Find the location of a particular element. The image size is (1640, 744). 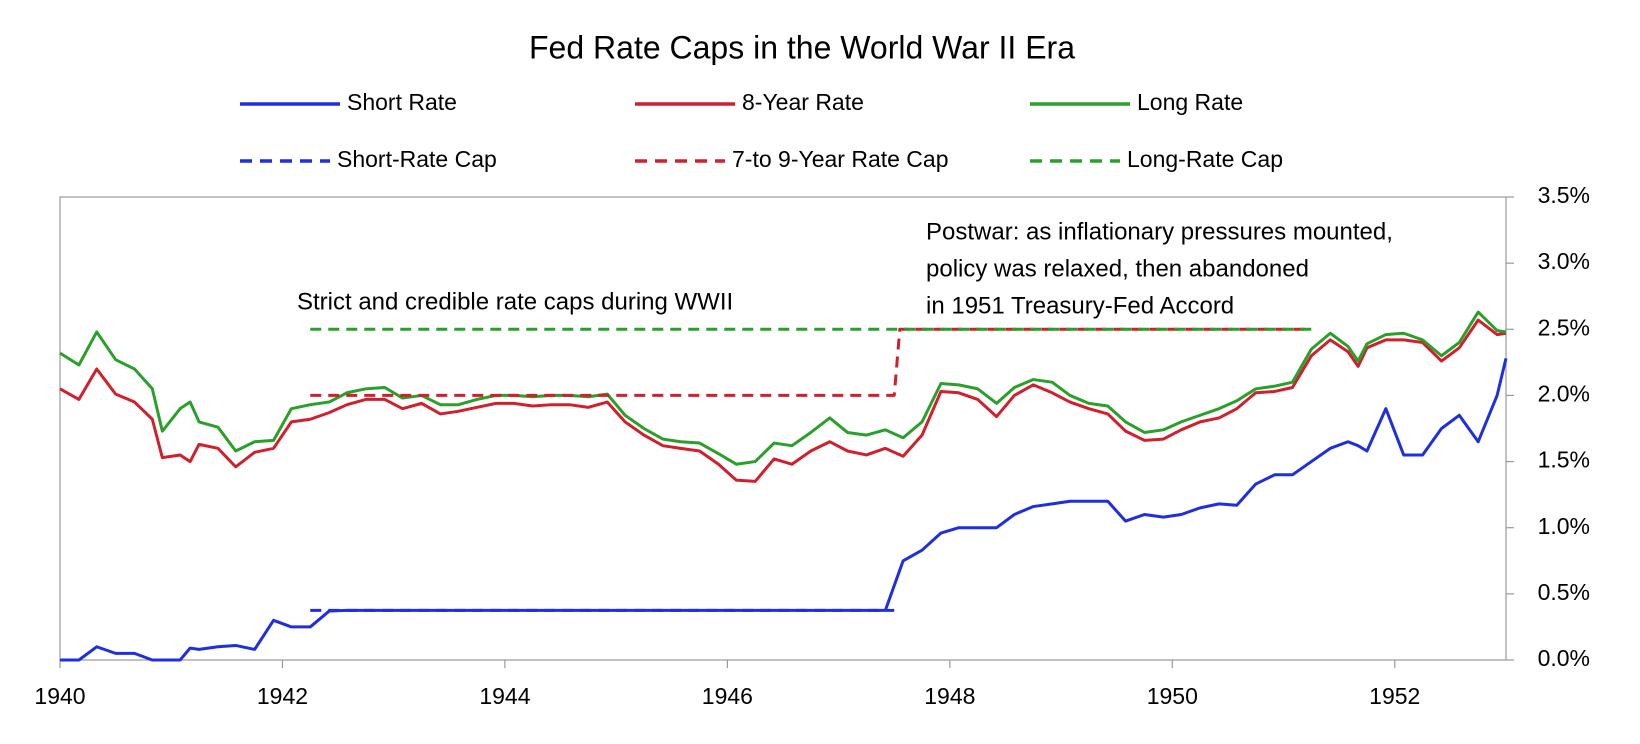

x-tick-label: 1946 is located at coordinates (727, 696).